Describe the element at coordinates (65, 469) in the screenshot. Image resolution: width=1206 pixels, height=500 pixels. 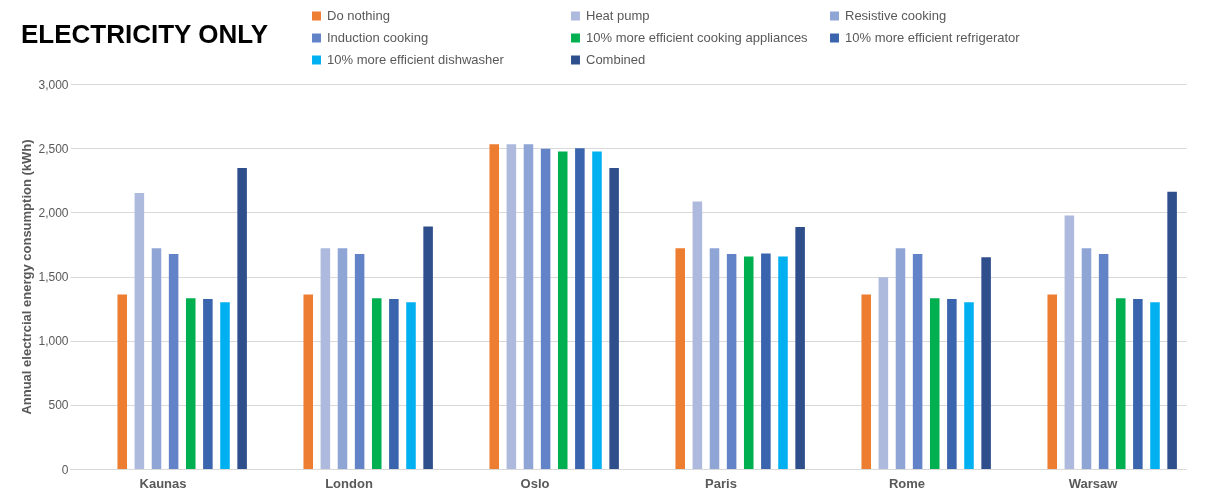
I see `y-tick-label: 0` at that location.